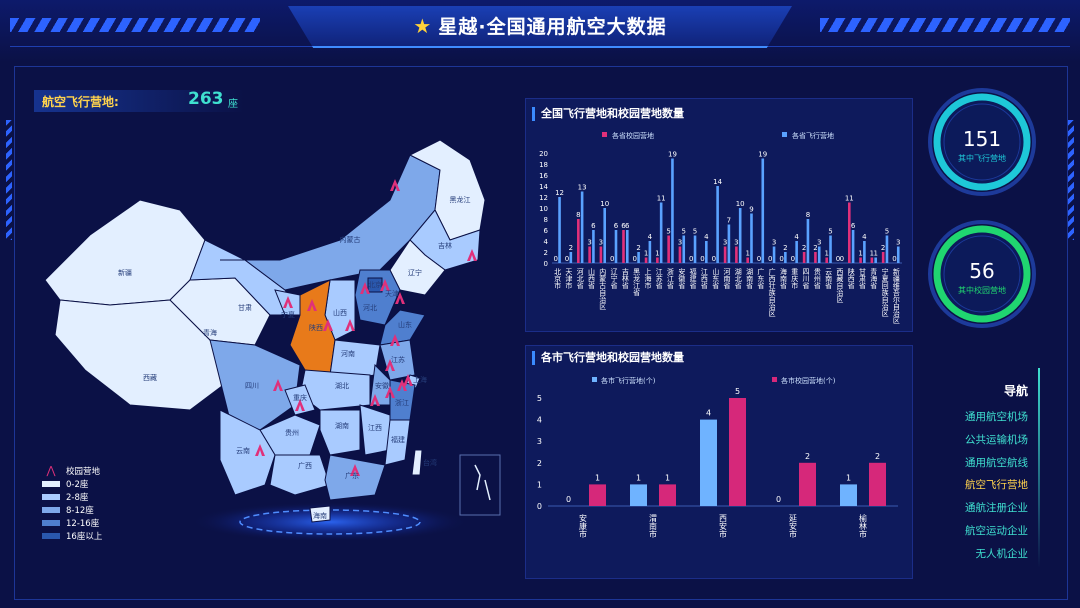 The image size is (1080, 608). What do you see at coordinates (320, 514) in the screenshot?
I see `province-hainan` at bounding box center [320, 514].